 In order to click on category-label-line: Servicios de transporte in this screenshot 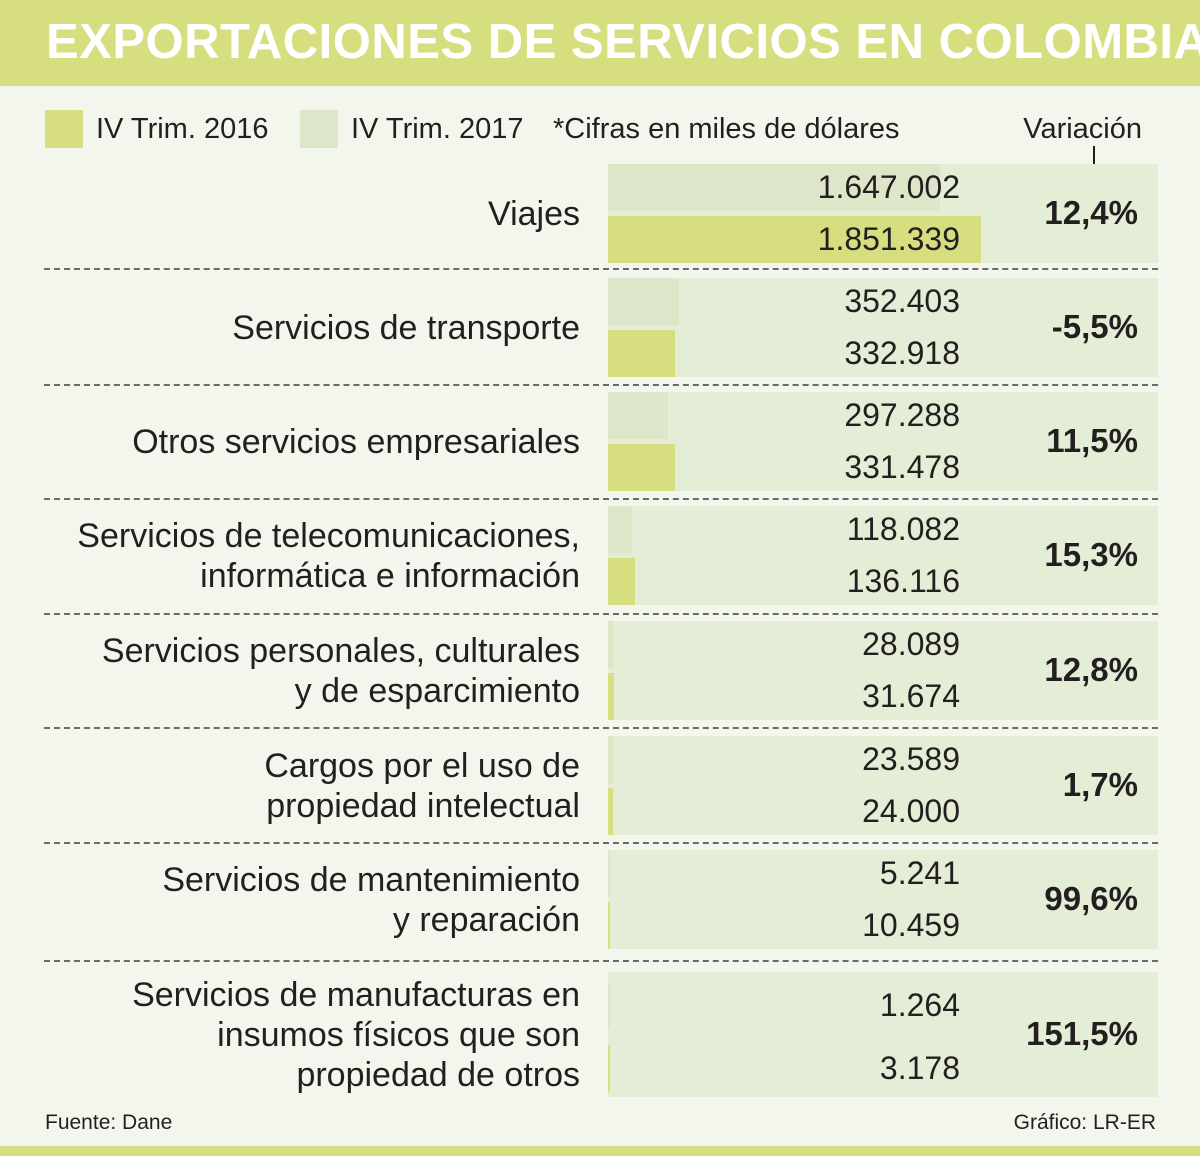, I will do `click(406, 327)`.